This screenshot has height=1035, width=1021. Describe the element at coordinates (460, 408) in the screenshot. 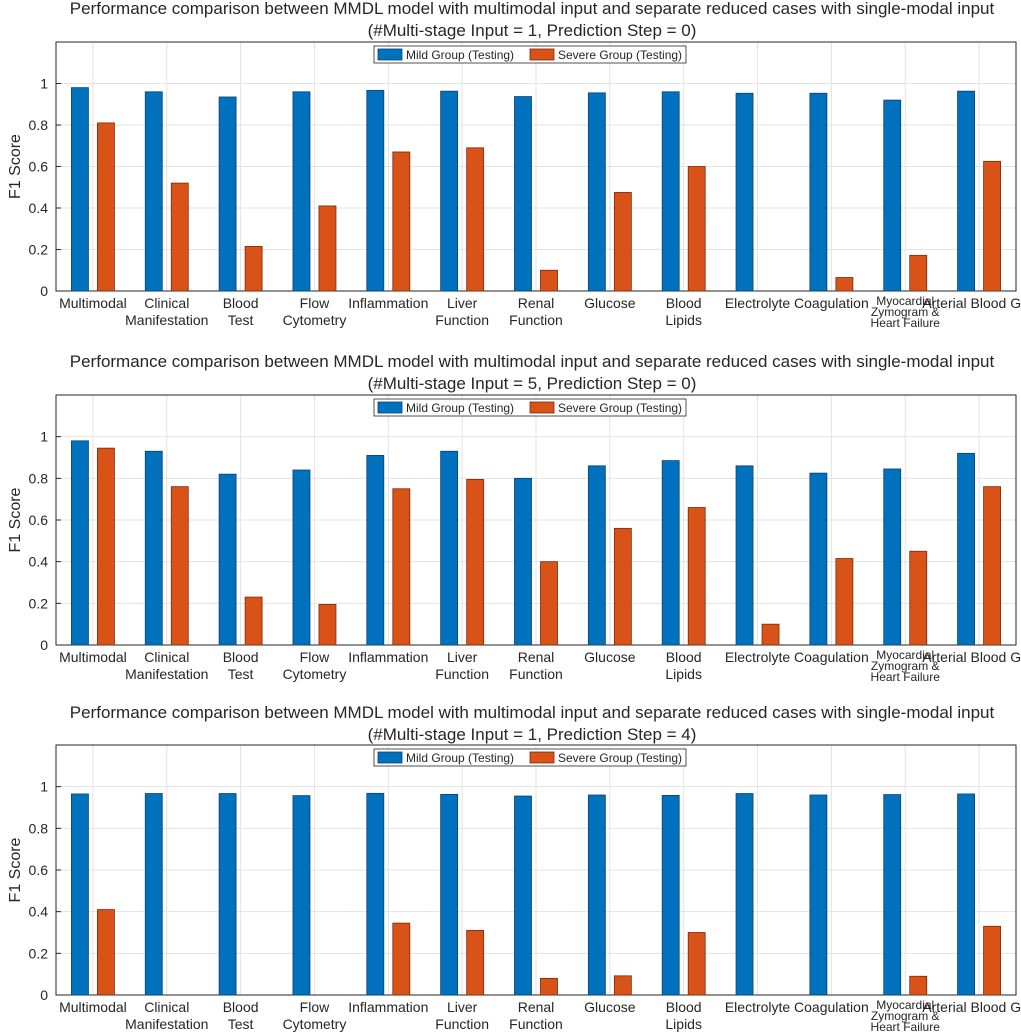

I see `legend-label: Mild Group (Testing)` at that location.